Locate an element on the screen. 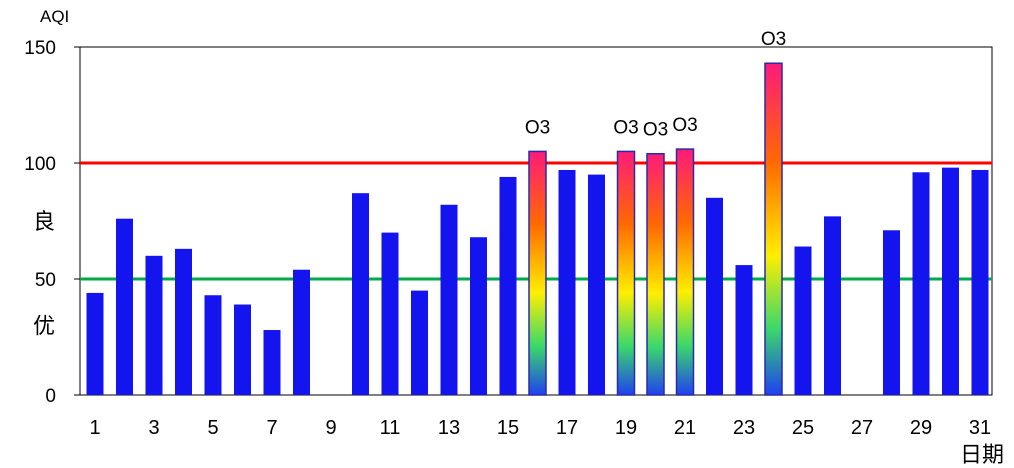  x-tick-label: 27 is located at coordinates (862, 428).